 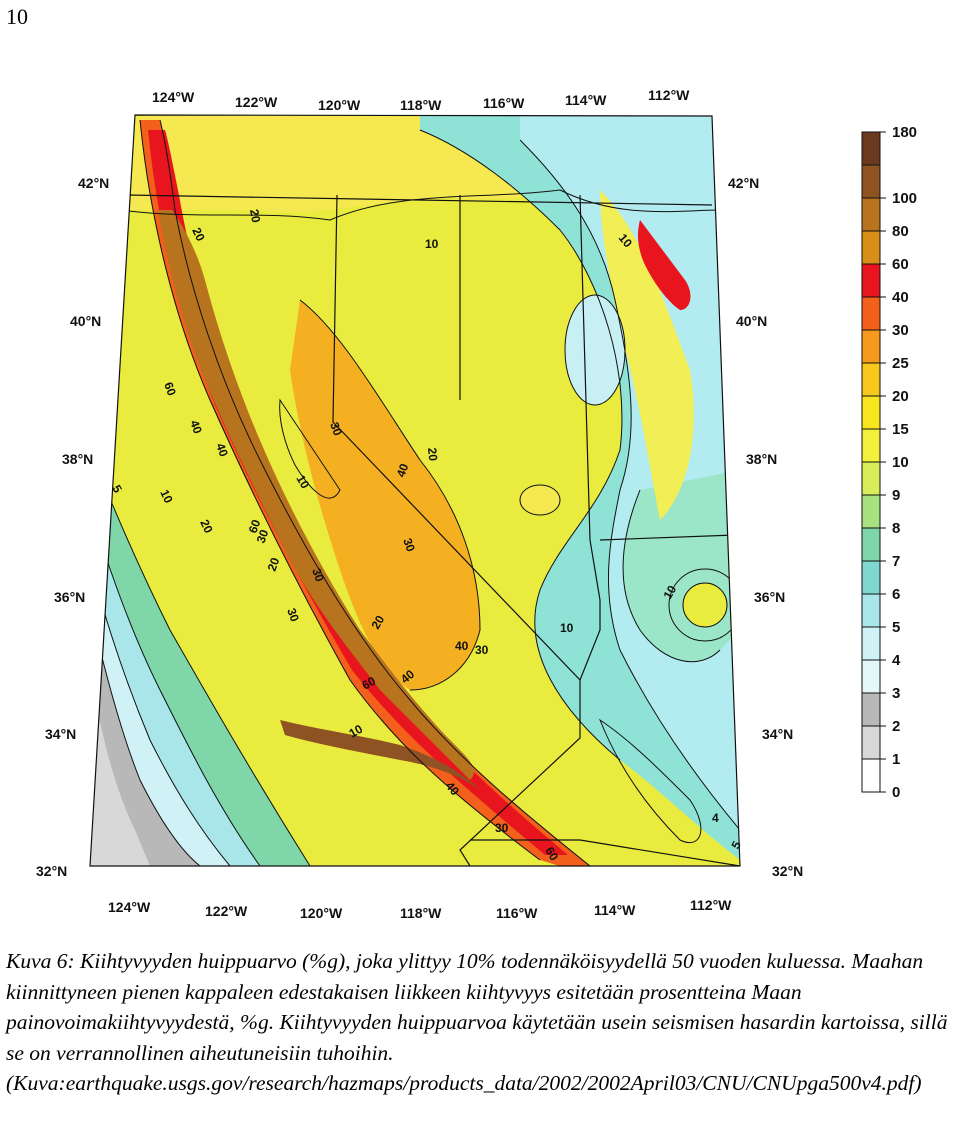 What do you see at coordinates (896, 528) in the screenshot?
I see `legend-tick-label: 8` at bounding box center [896, 528].